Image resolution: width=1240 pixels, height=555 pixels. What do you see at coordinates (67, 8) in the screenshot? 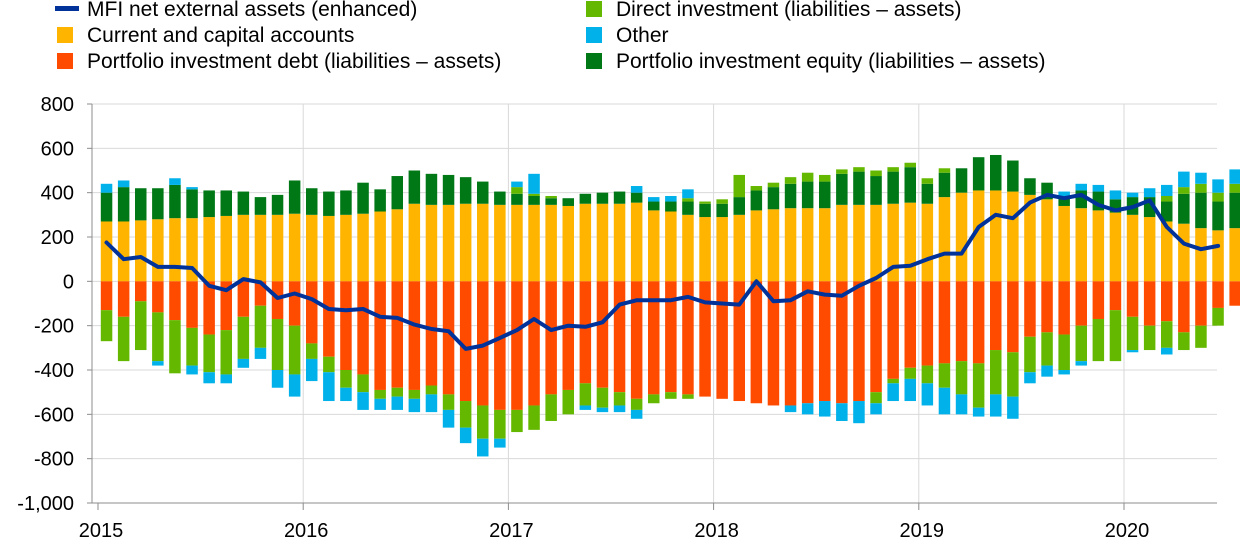
I see `legend-swatch-mfi` at bounding box center [67, 8].